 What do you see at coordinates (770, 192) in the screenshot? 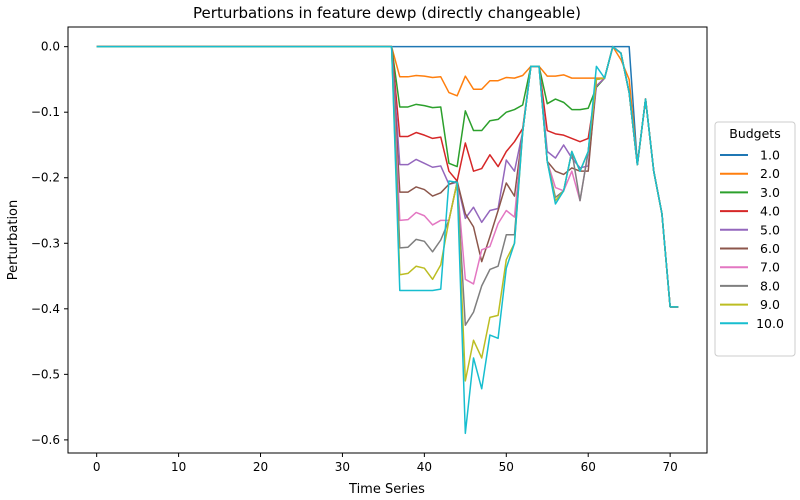
I see `legend-label-3.0: 3.0` at bounding box center [770, 192].